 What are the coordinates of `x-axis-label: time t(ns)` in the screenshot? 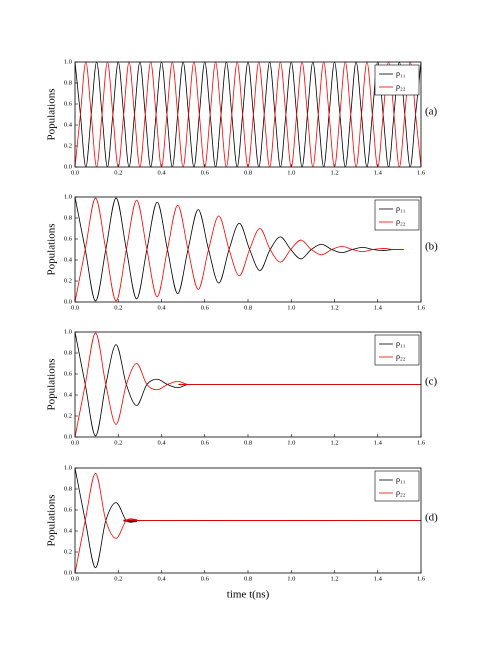 It's located at (248, 595).